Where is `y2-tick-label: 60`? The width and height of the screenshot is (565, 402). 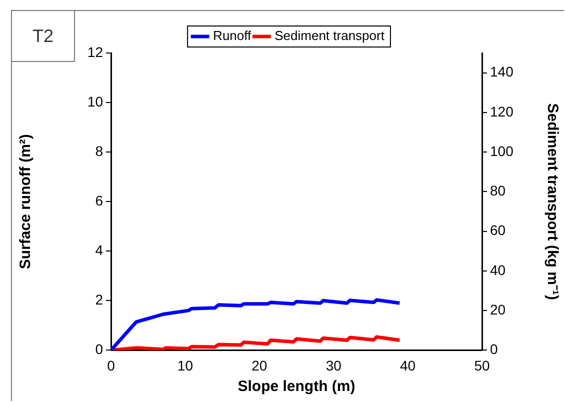 y2-tick-label: 60 is located at coordinates (498, 230).